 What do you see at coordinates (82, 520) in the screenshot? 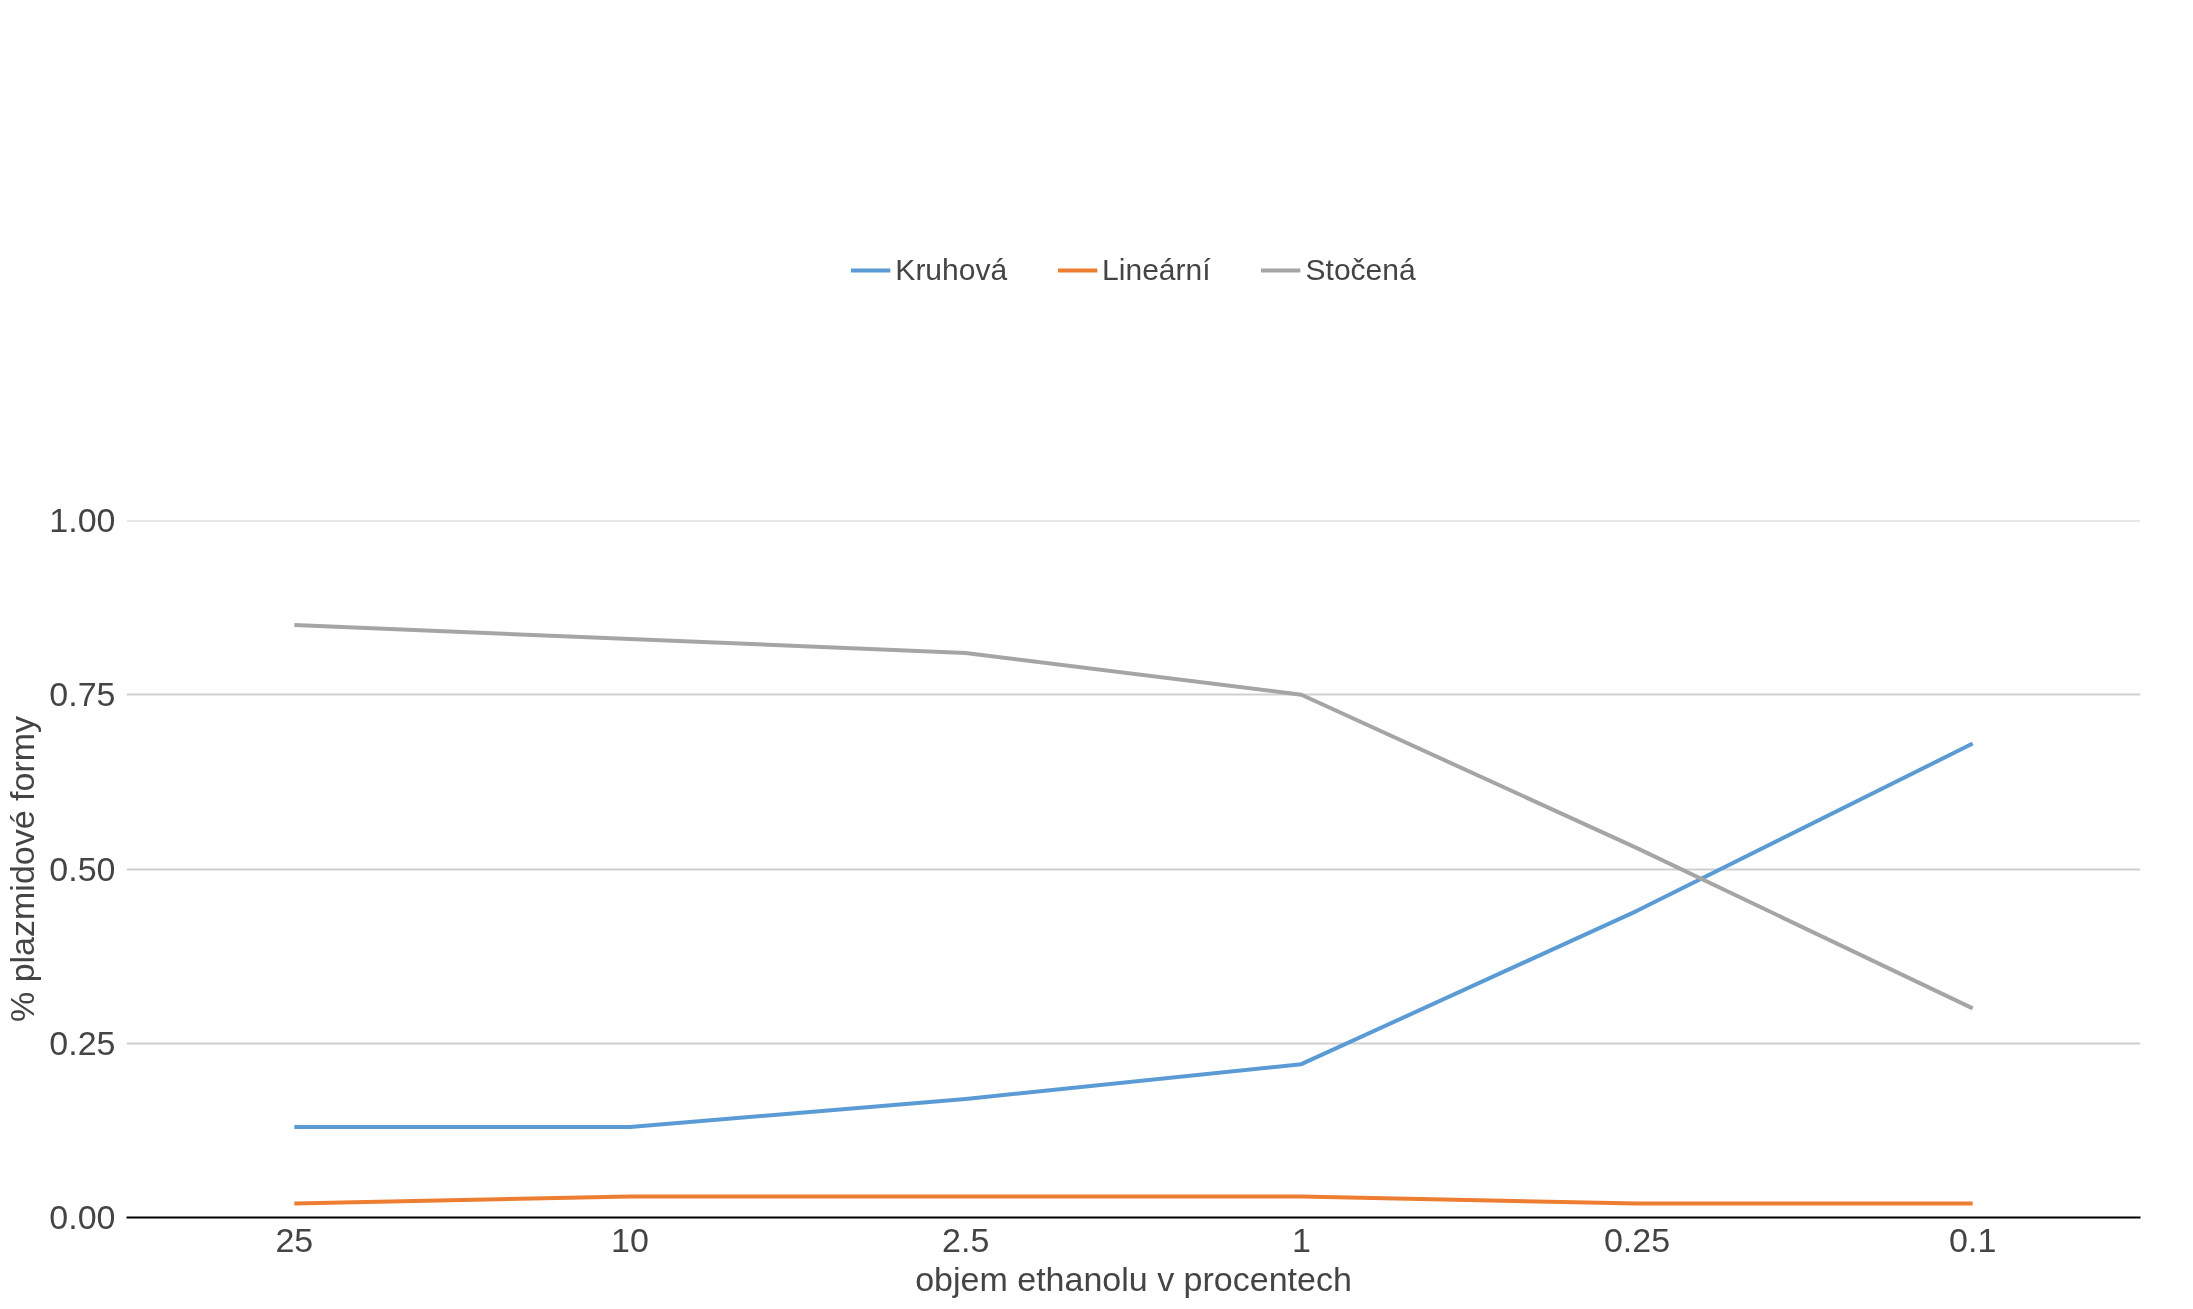
I see `y-tick-label: 1.00` at bounding box center [82, 520].